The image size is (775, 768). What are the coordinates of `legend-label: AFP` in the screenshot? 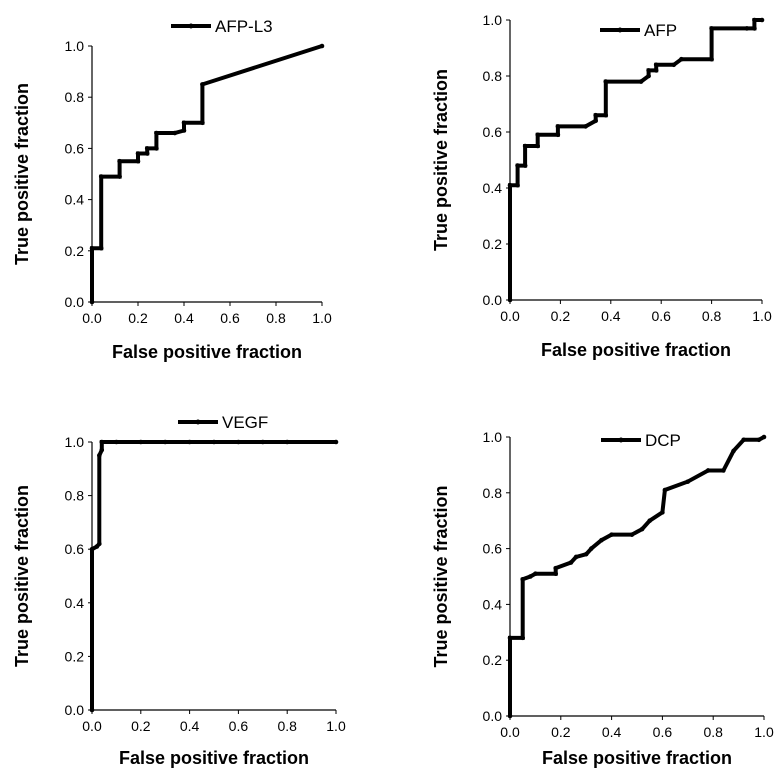 It's located at (660, 30).